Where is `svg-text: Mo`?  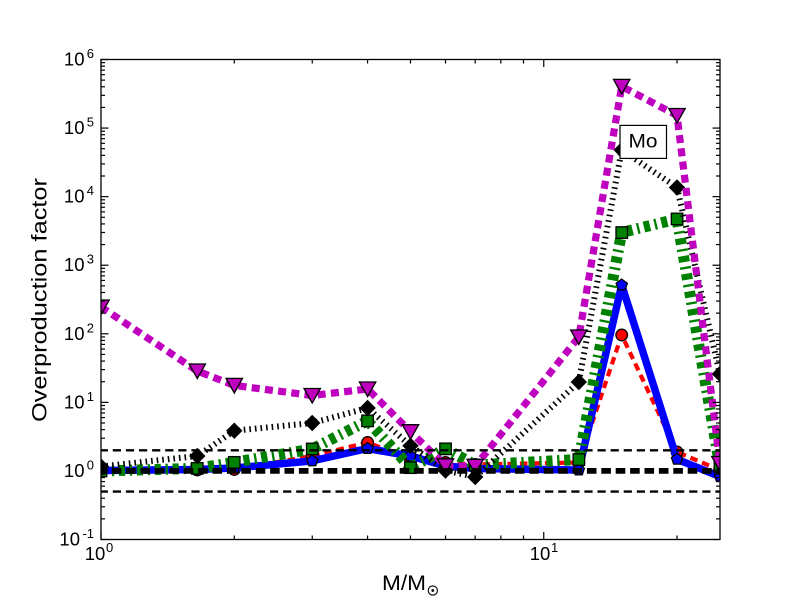 svg-text: Mo is located at coordinates (643, 142).